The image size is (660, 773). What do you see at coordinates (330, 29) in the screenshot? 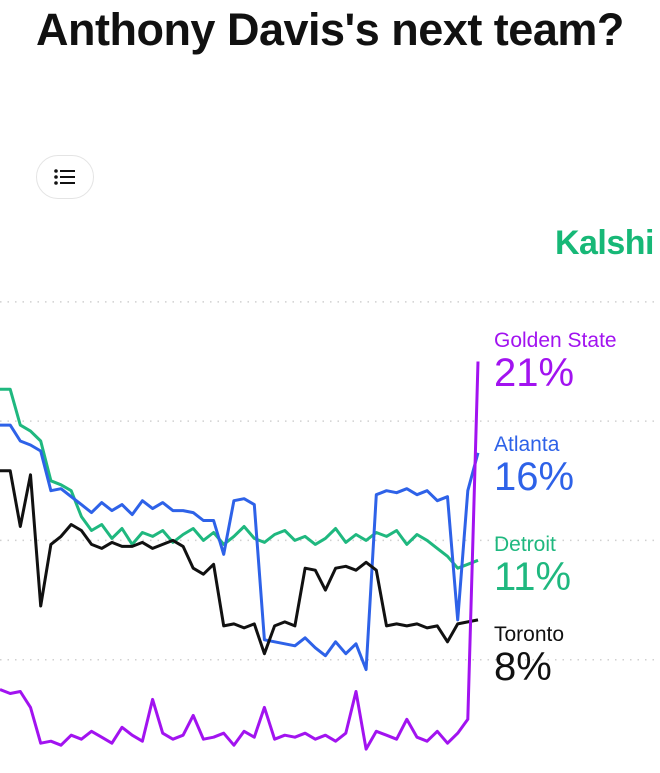
I see `page-title: Anthony Davis's next team?` at bounding box center [330, 29].